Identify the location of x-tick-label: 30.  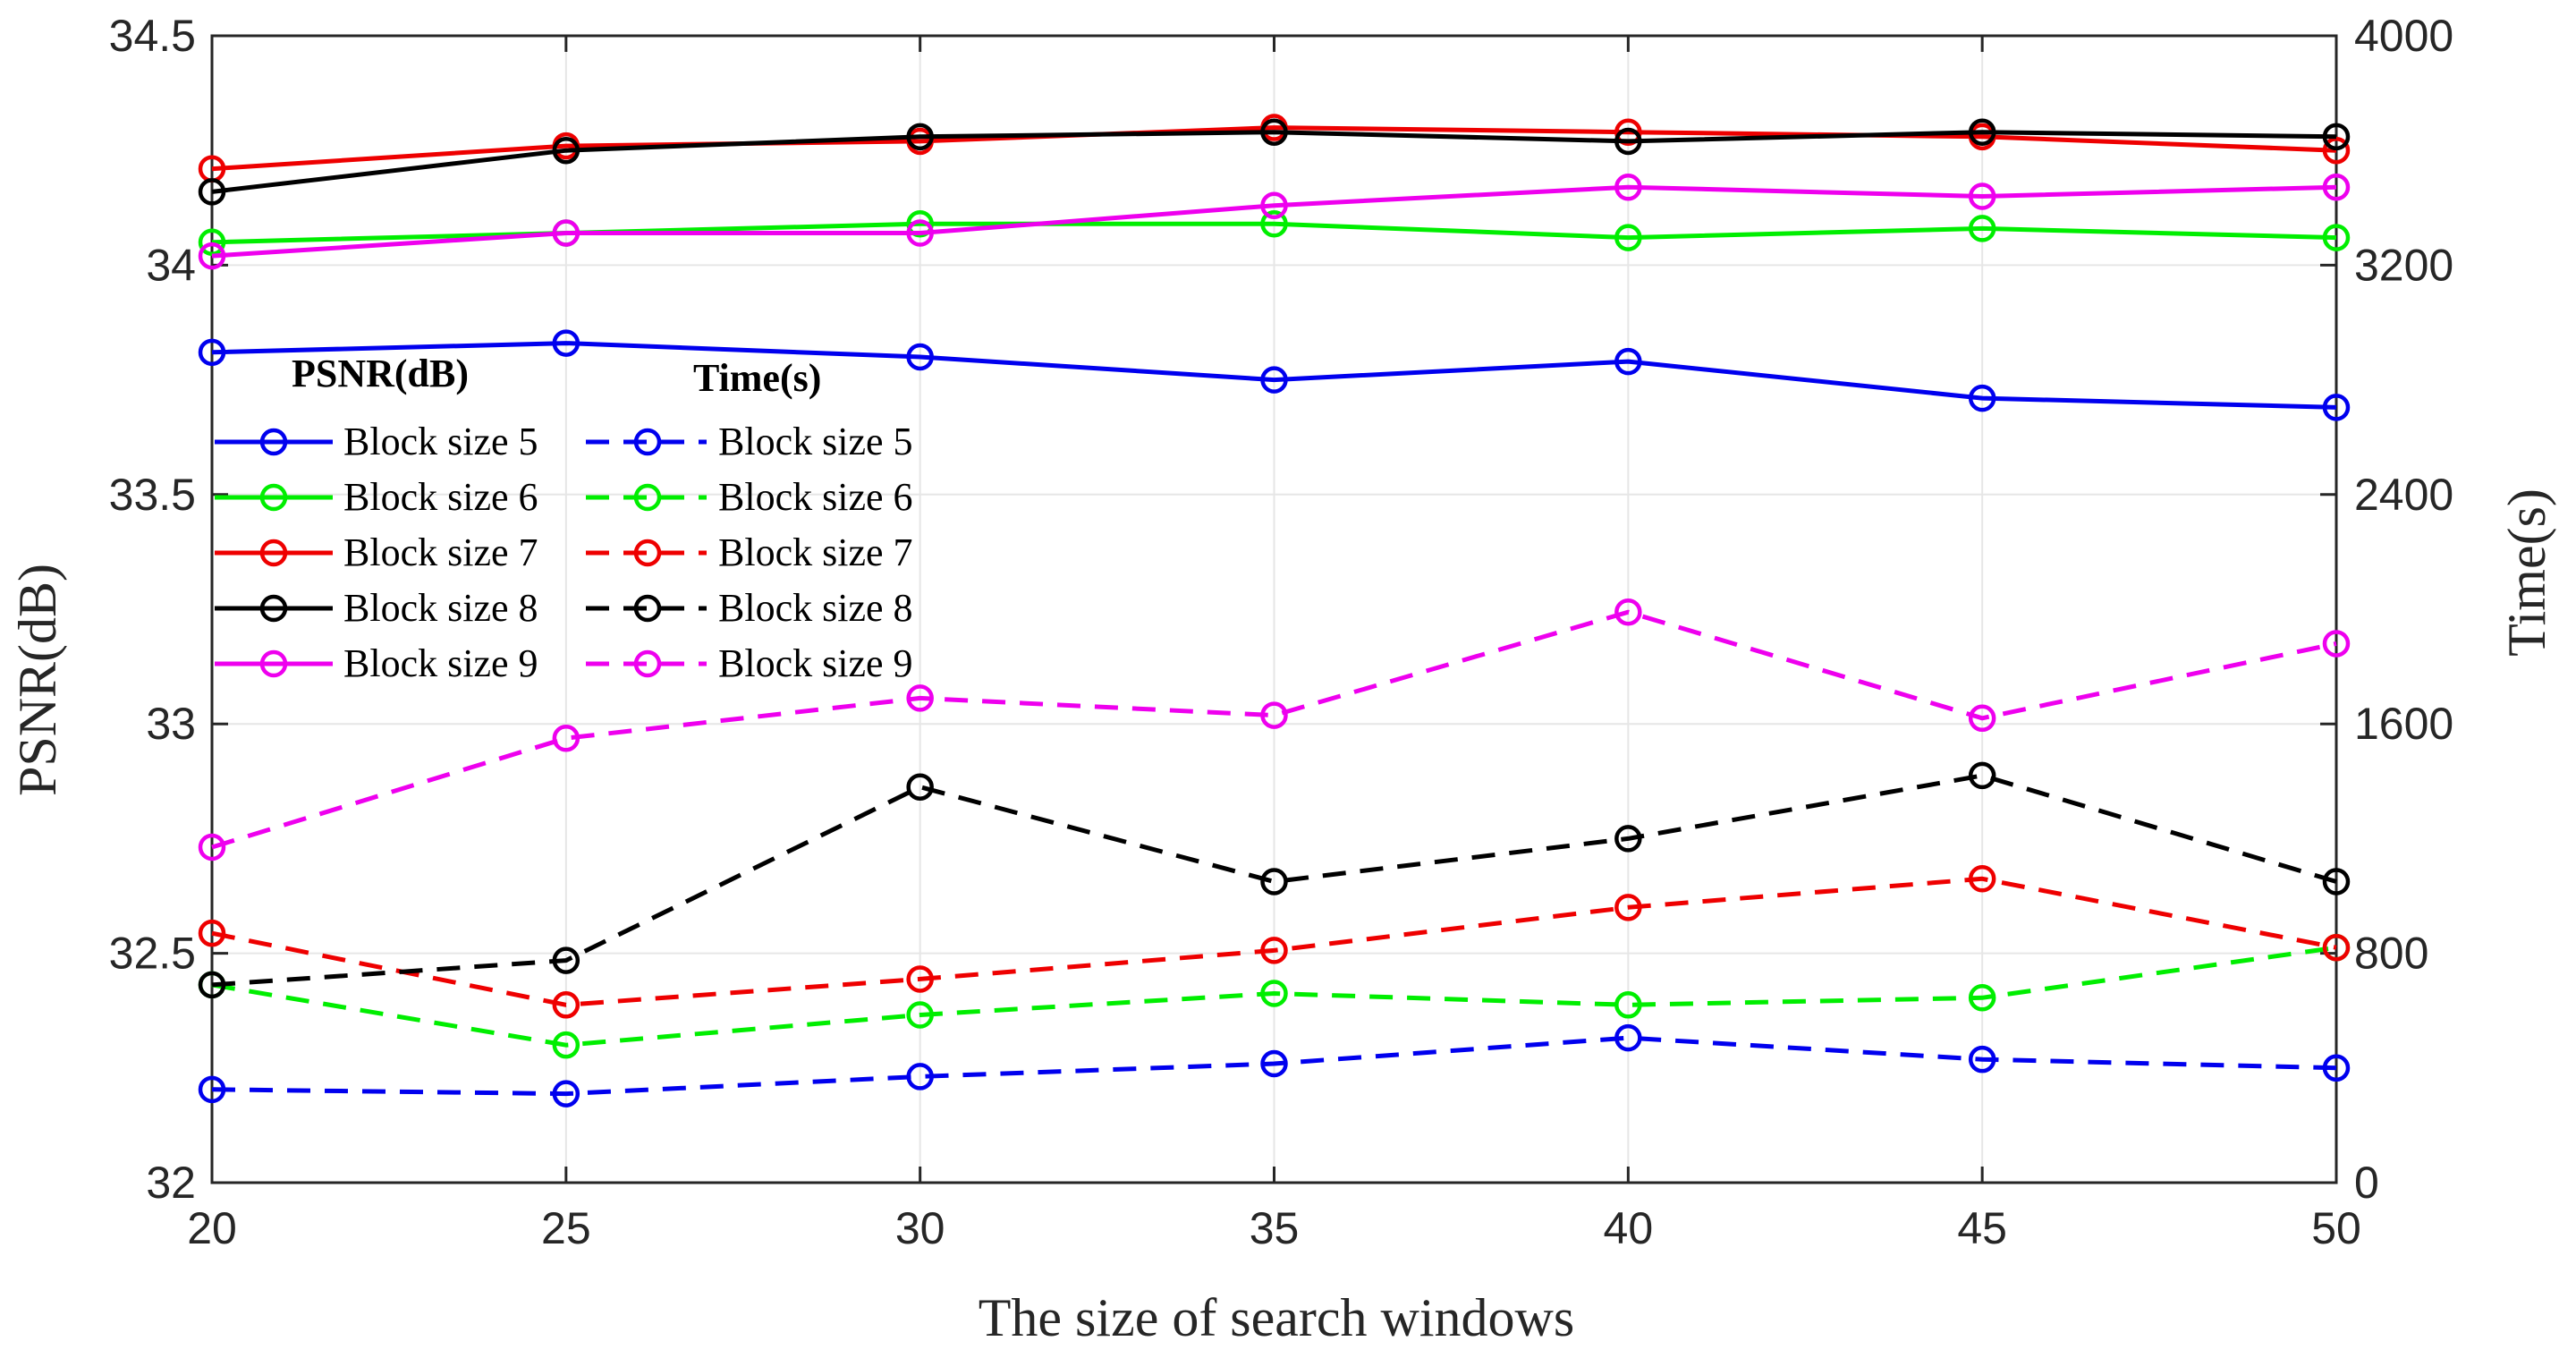
(920, 1228).